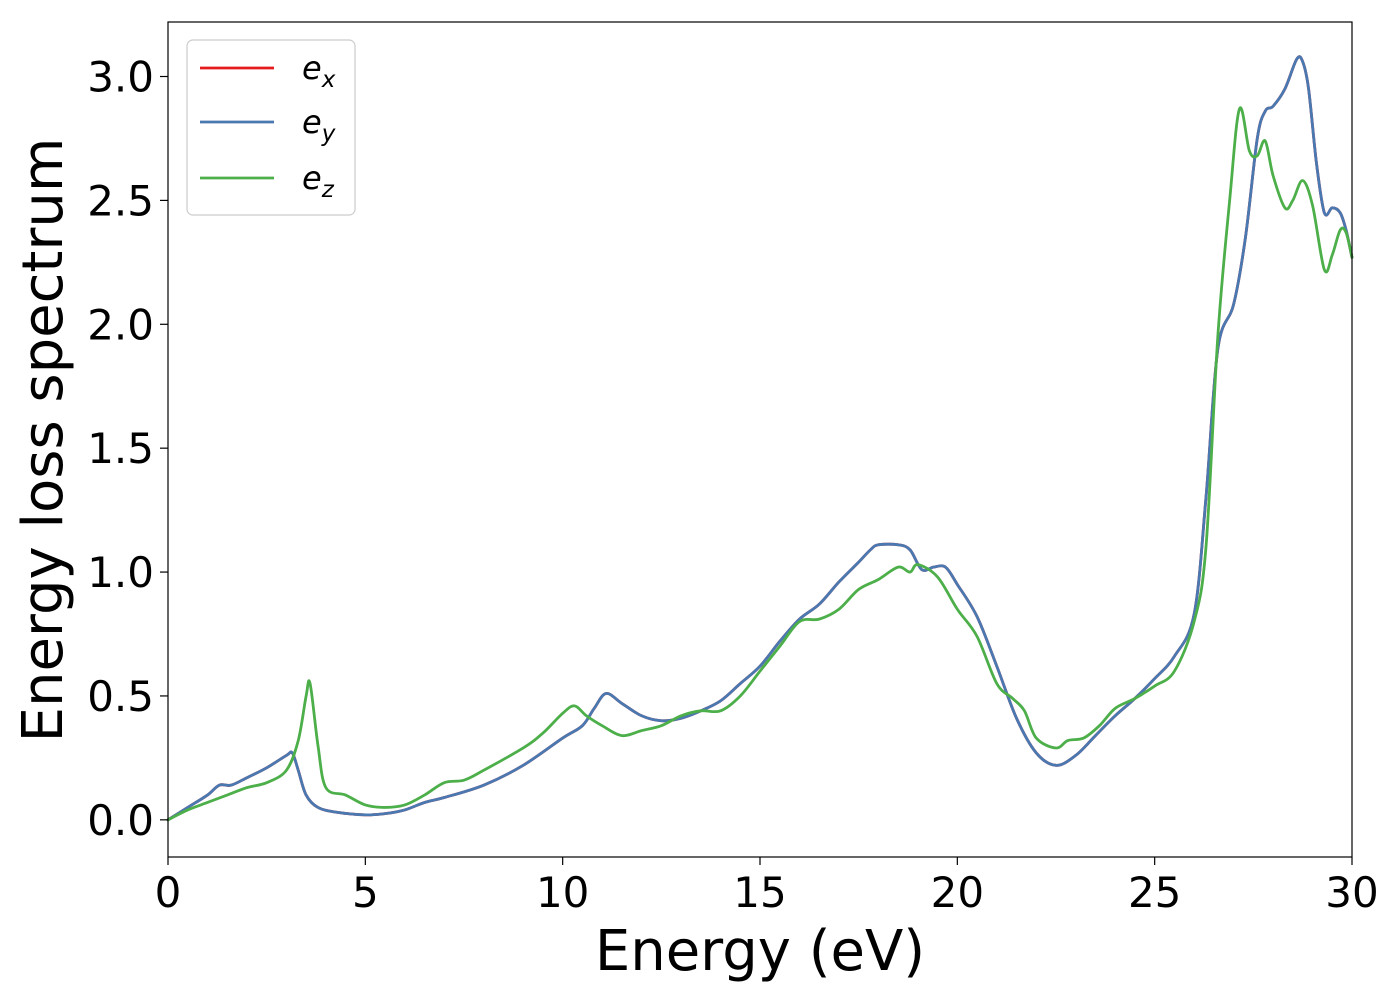  Describe the element at coordinates (120, 324) in the screenshot. I see `y-tick-label: 2.0` at that location.